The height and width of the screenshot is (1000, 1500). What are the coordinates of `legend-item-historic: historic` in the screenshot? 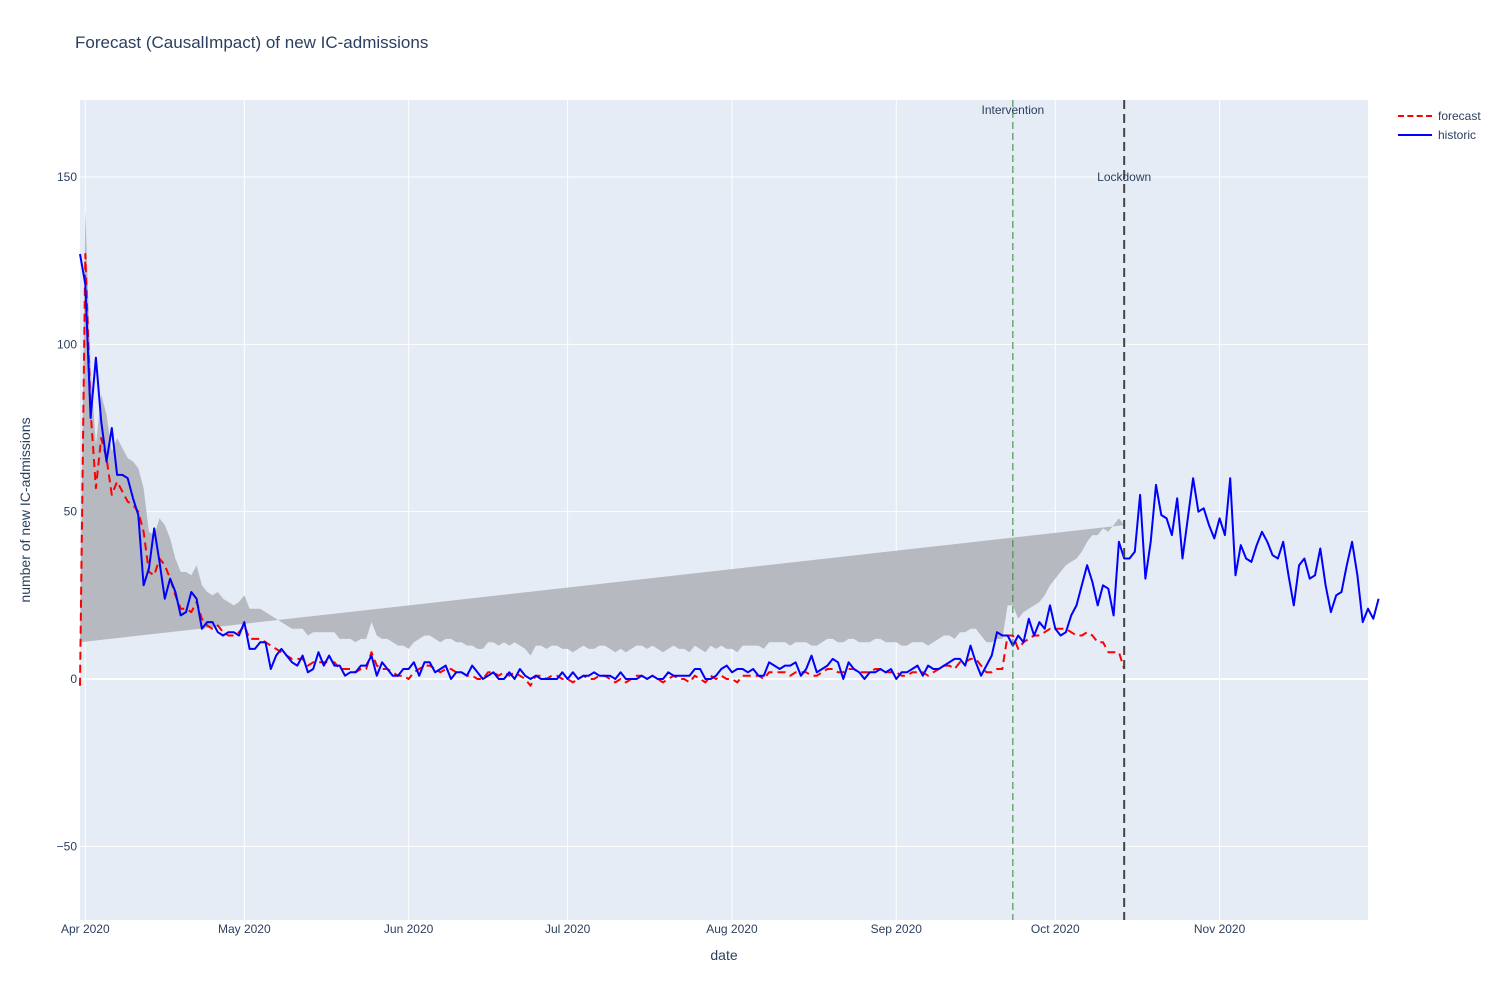 It's located at (1439, 134).